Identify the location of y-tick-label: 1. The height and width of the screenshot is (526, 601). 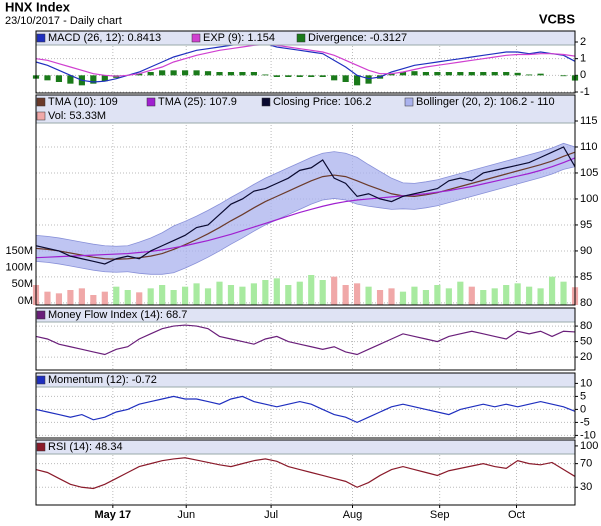
(583, 59).